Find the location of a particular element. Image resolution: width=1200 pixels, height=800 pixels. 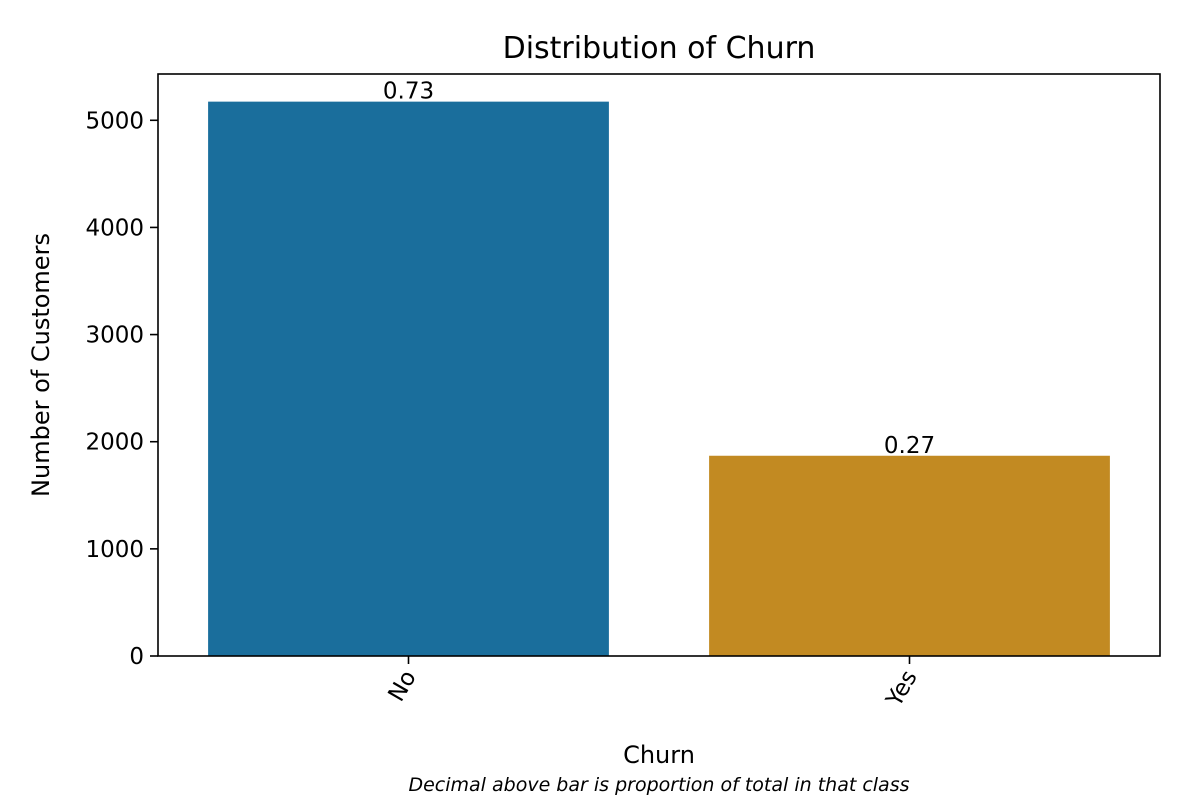

x-tick-label-yes: Yes is located at coordinates (902, 689).